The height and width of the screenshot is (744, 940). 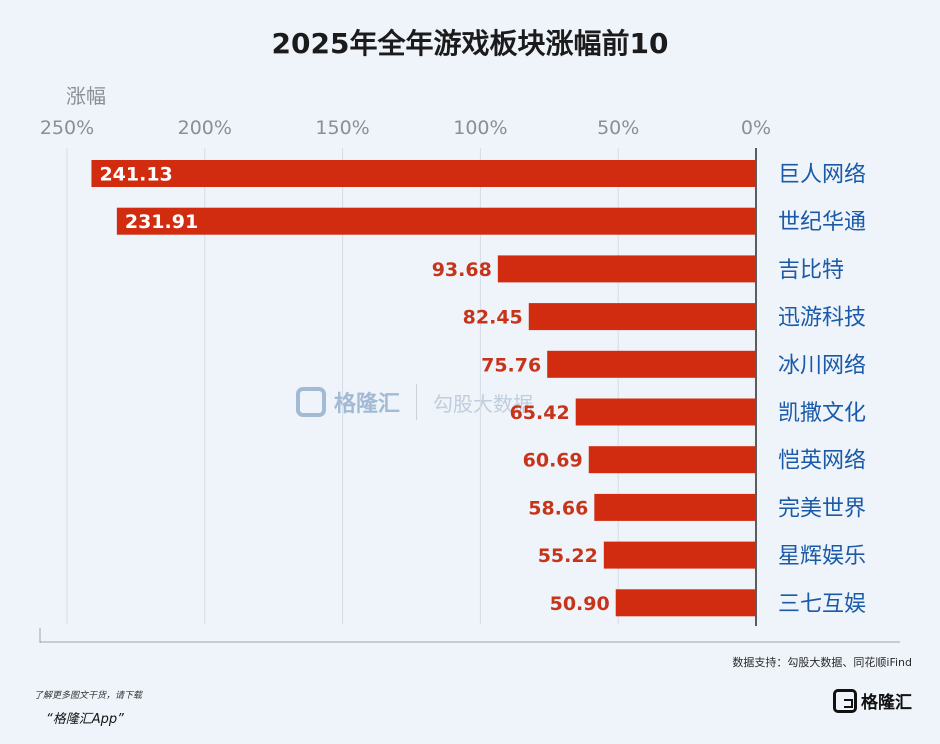 I want to click on tick-label: 150%, so click(x=342, y=128).